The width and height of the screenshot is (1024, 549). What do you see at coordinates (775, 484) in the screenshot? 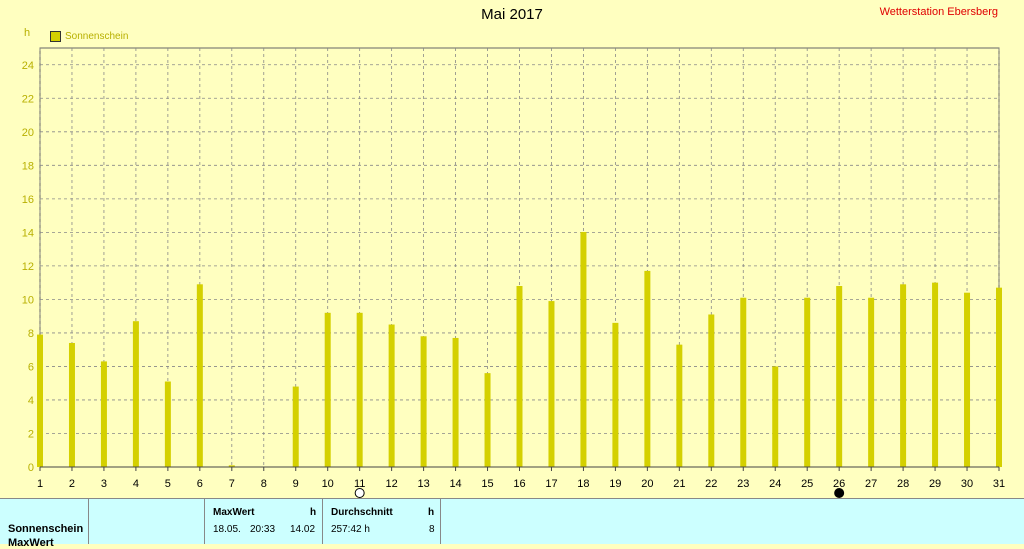
I see `x-tick-label: 24` at bounding box center [775, 484].